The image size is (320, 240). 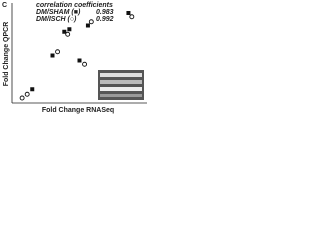 What do you see at coordinates (74, 5) in the screenshot?
I see `chart-title: correlation coefficients` at bounding box center [74, 5].